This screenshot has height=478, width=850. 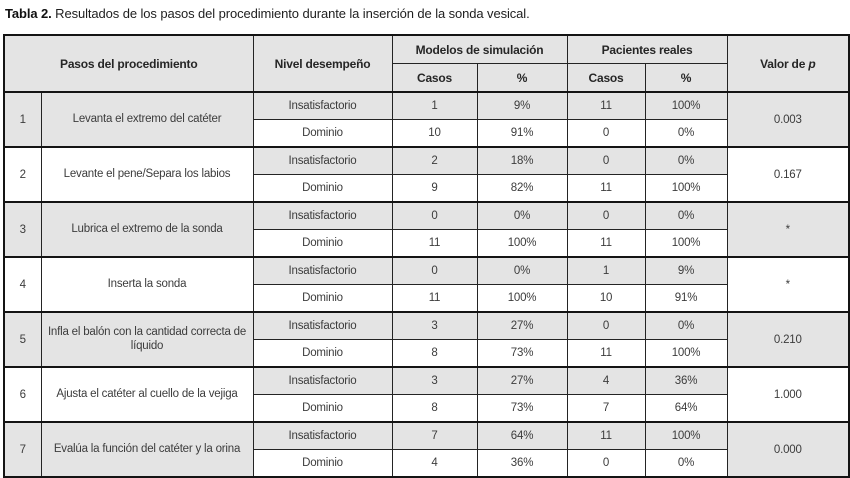 I want to click on step-name-cell: Lubrica el extremo de la sonda, so click(x=147, y=229).